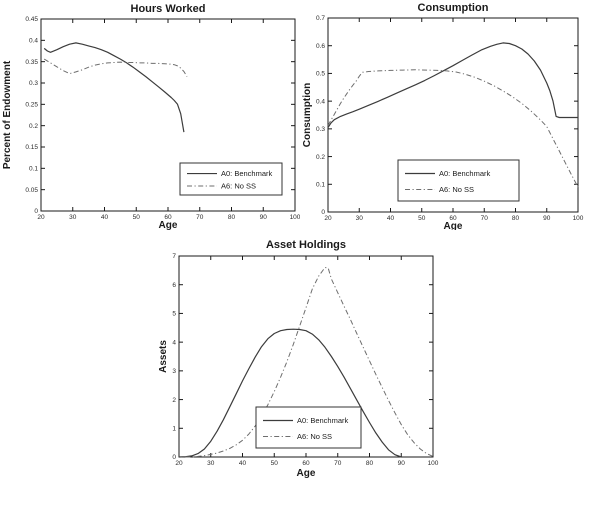  What do you see at coordinates (174, 371) in the screenshot?
I see `y-tick-label: 3` at bounding box center [174, 371].